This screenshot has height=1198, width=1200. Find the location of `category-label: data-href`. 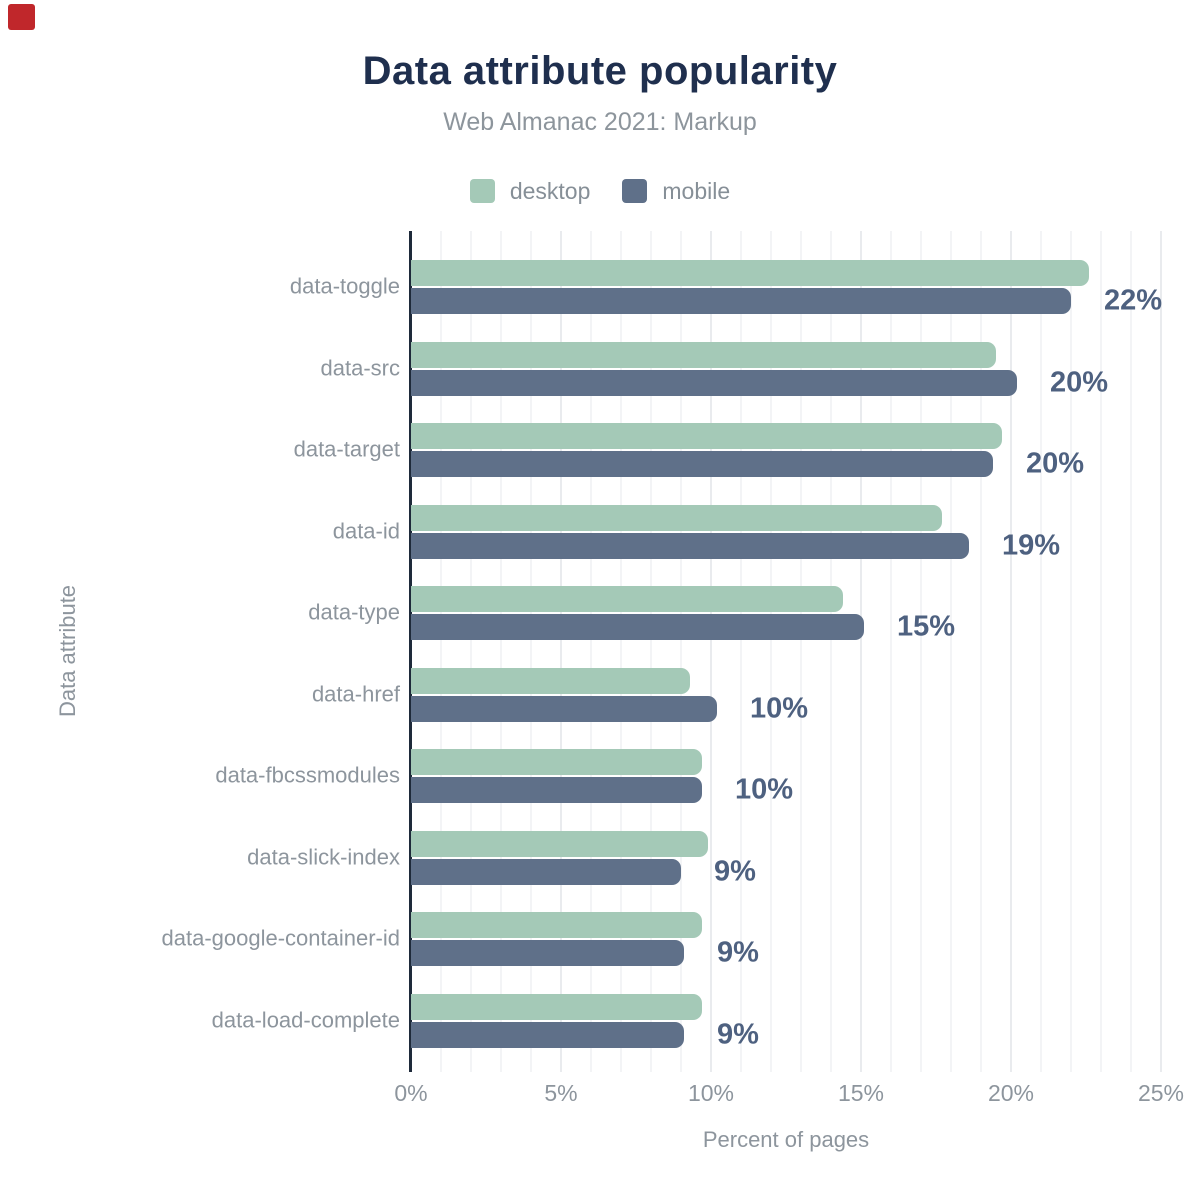

category-label: data-href is located at coordinates (355, 694).